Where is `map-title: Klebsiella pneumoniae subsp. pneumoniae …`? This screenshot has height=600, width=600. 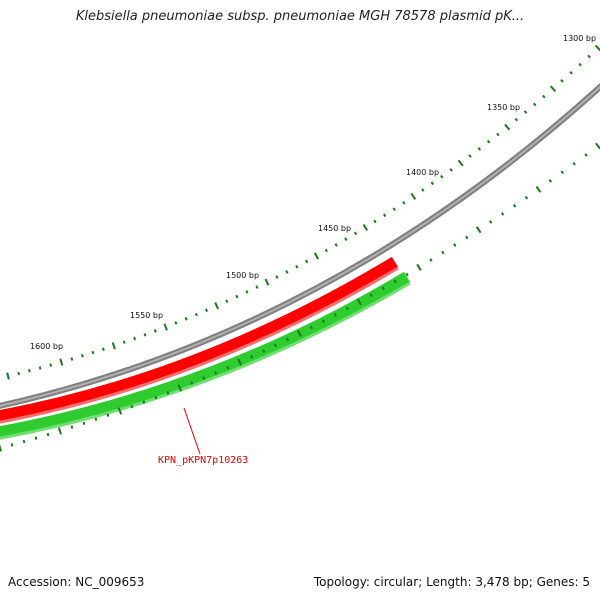 map-title: Klebsiella pneumoniae subsp. pneumoniae … is located at coordinates (300, 16).